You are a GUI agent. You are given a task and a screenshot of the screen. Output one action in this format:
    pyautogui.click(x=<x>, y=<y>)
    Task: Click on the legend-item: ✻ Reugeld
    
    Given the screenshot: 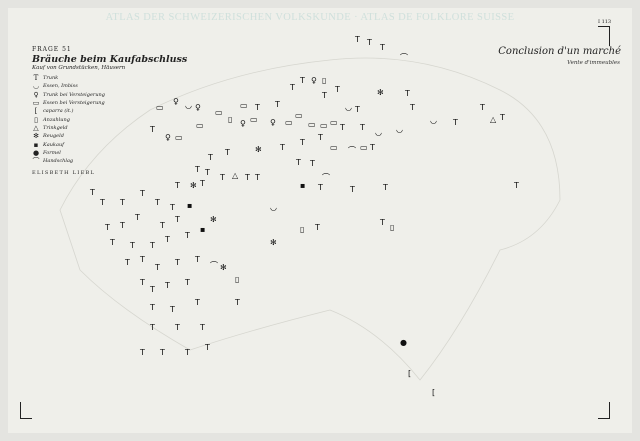 What is the action you would take?
    pyautogui.click(x=109, y=136)
    